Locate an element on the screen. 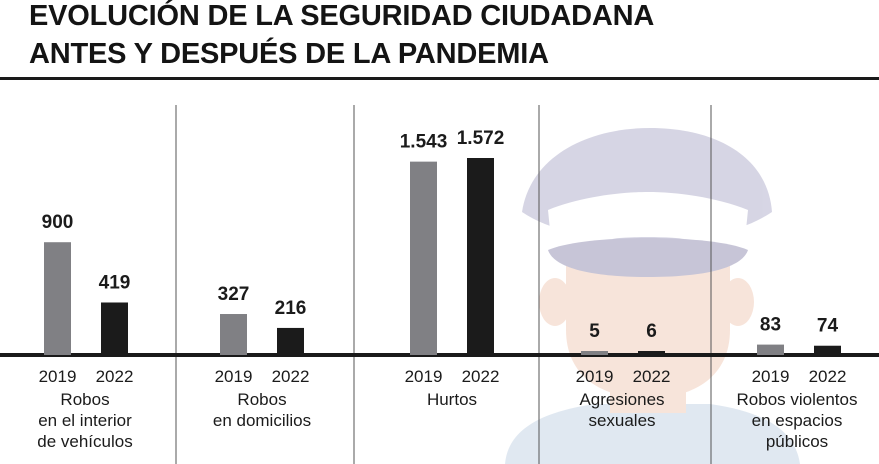 The image size is (879, 464). value-label-1-2019: 900 is located at coordinates (58, 222).